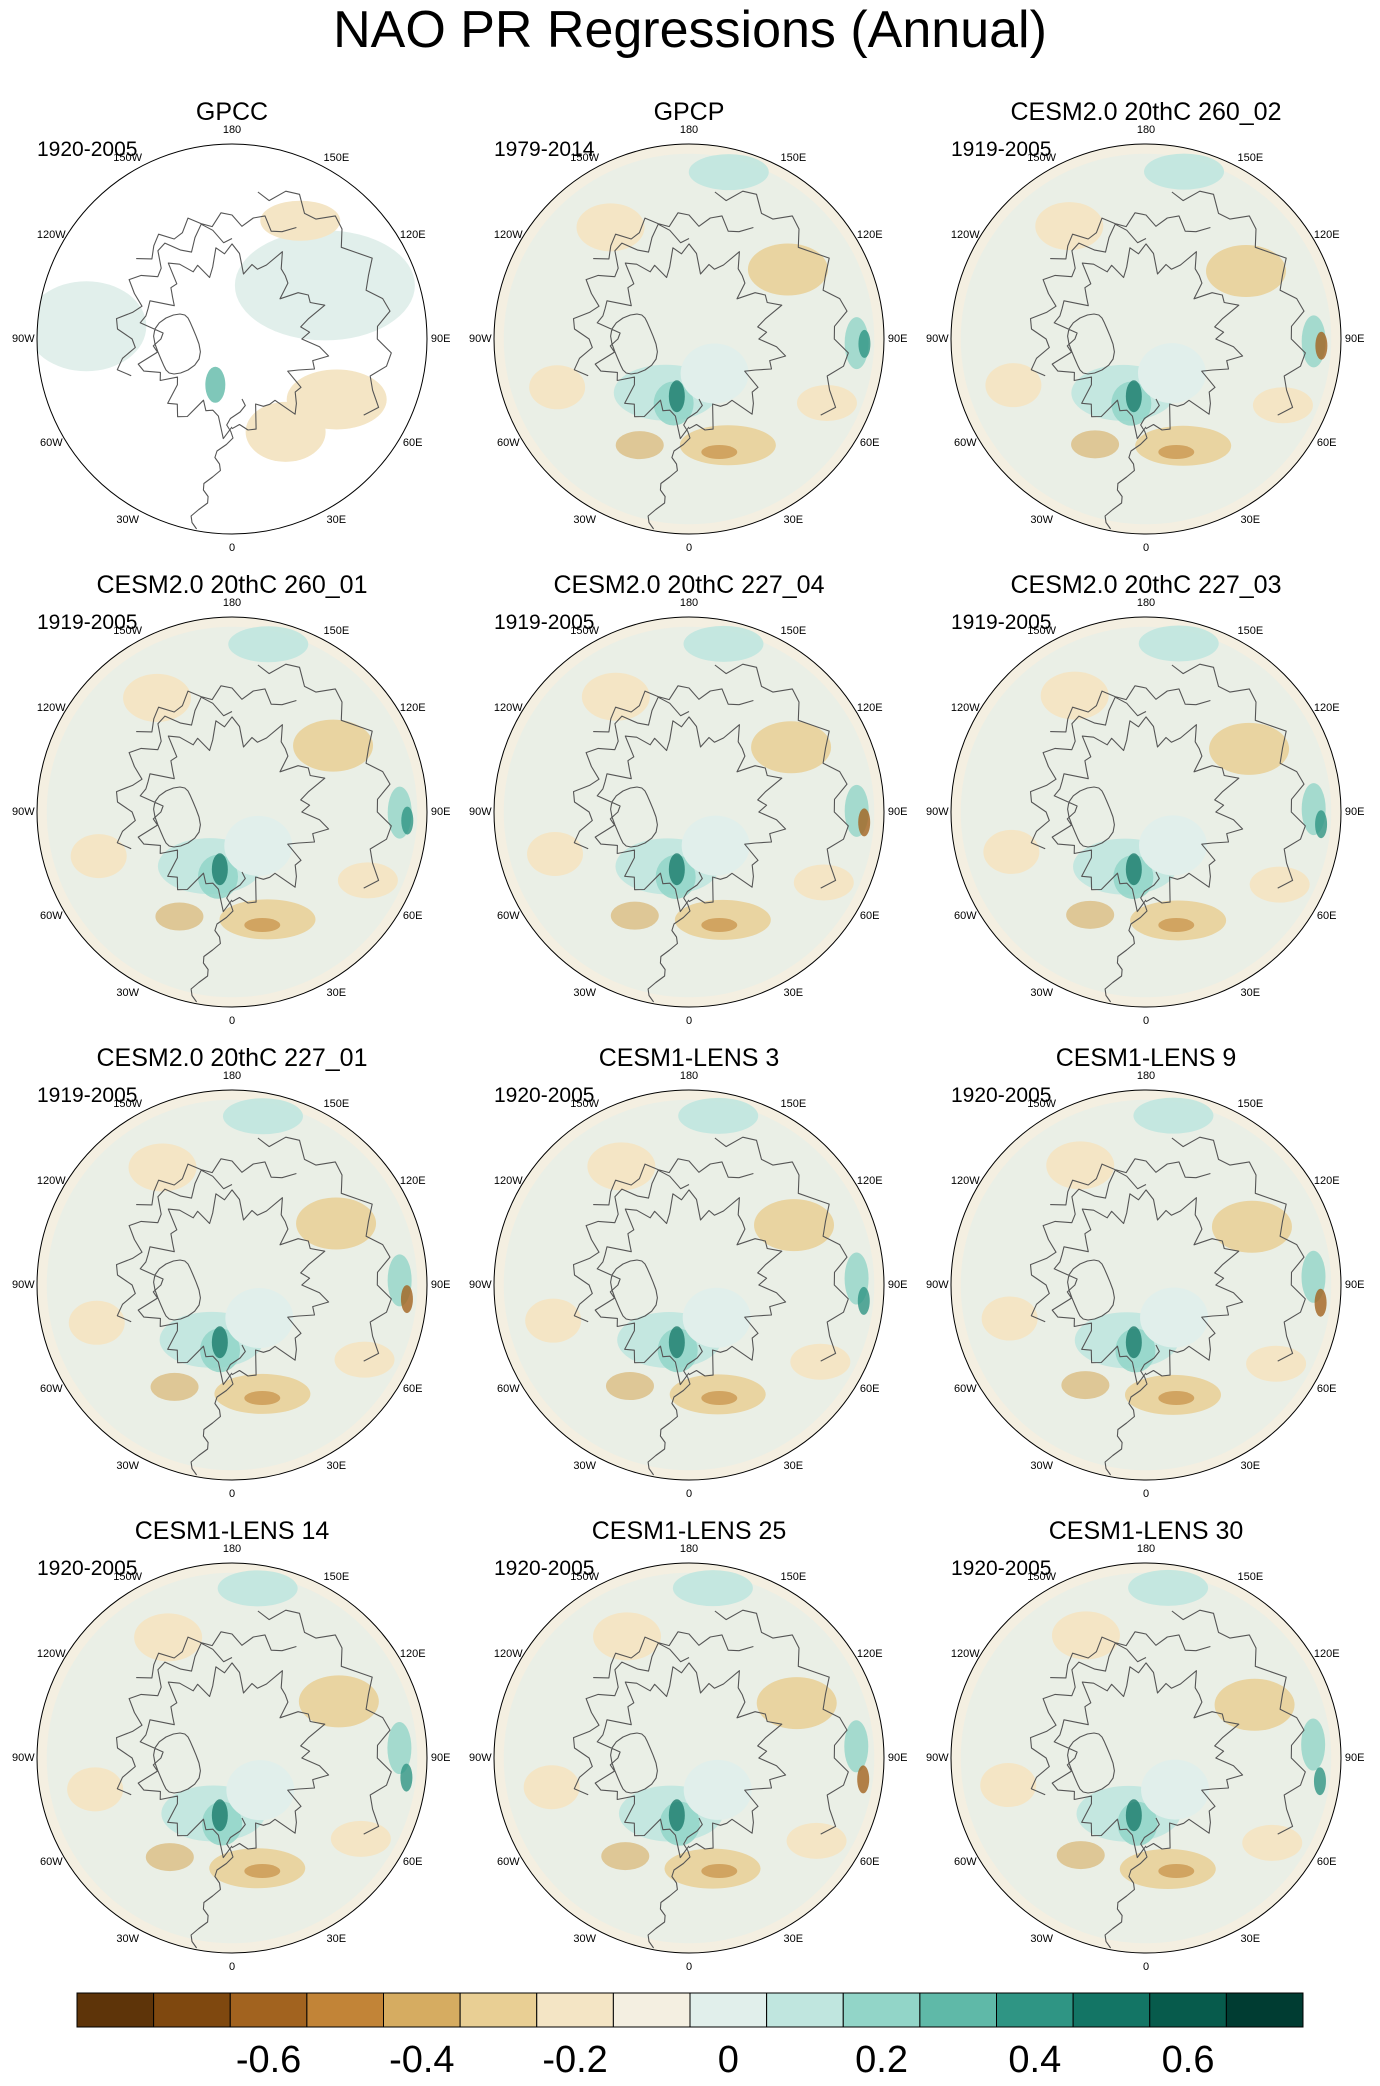 The width and height of the screenshot is (1380, 2086). I want to click on colorbar-tick-label: 0.2, so click(881, 2060).